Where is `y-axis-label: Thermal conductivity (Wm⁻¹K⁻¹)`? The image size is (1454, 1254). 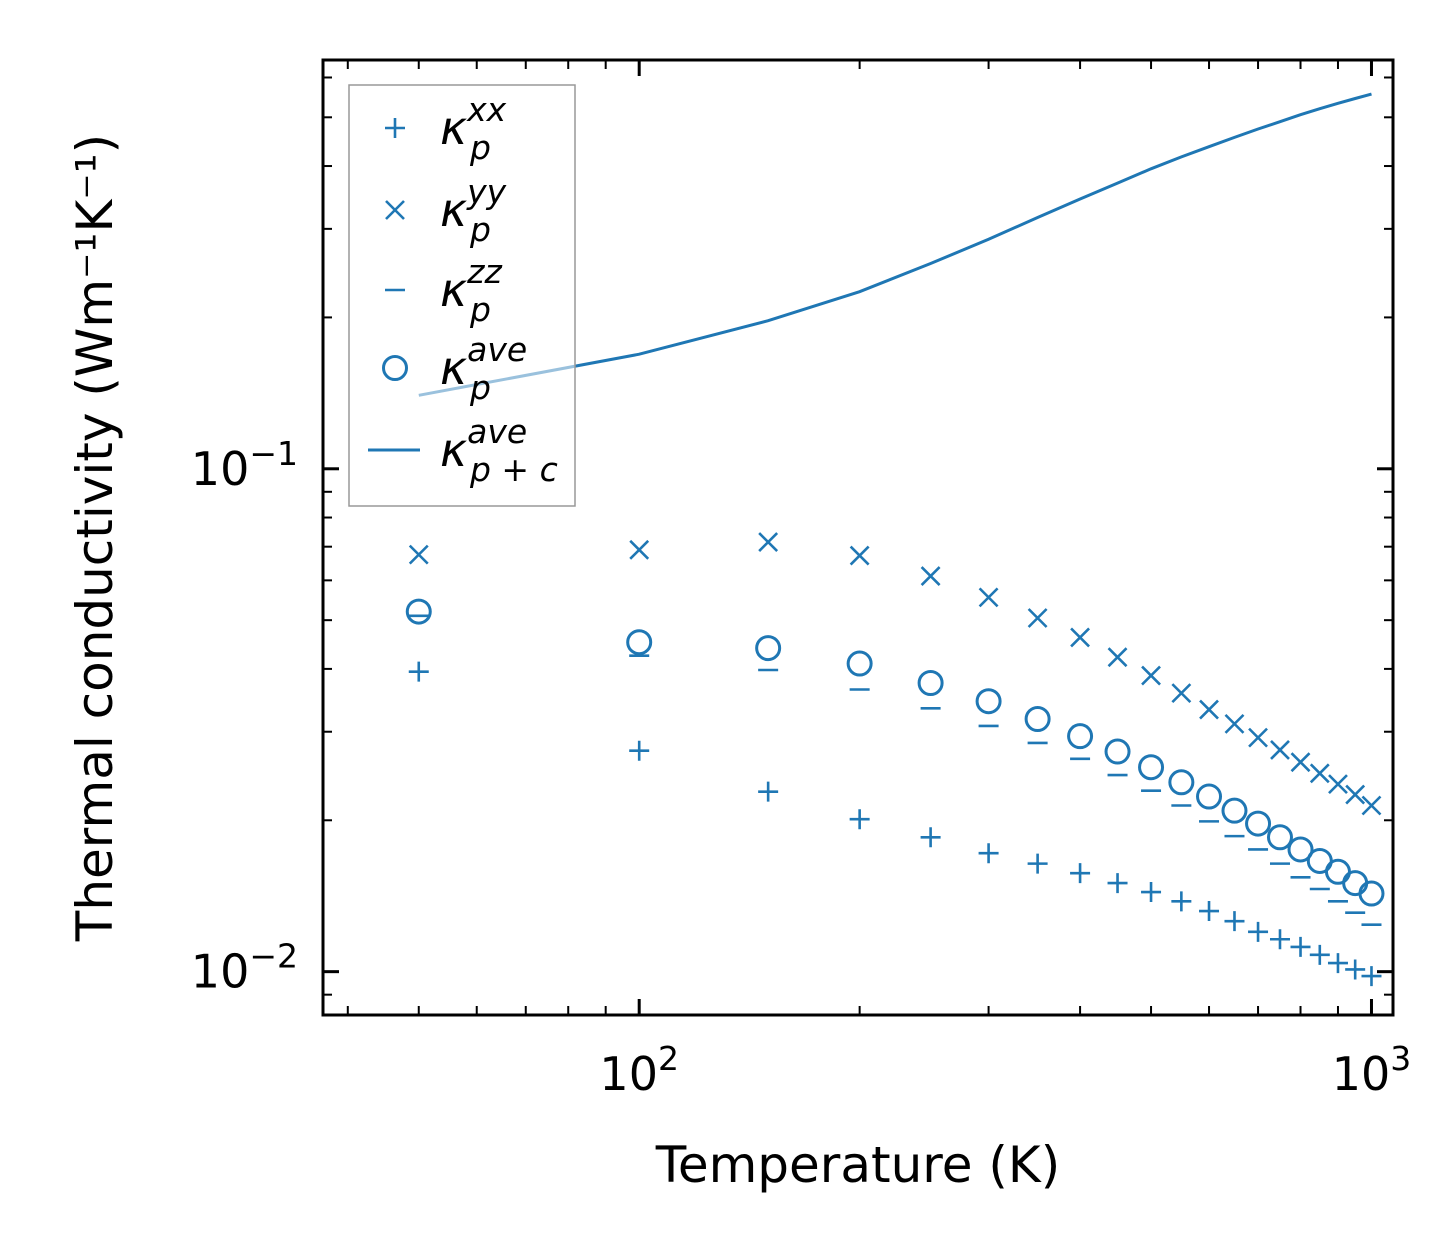
y-axis-label: Thermal conductivity (Wm⁻¹K⁻¹) is located at coordinates (95, 538).